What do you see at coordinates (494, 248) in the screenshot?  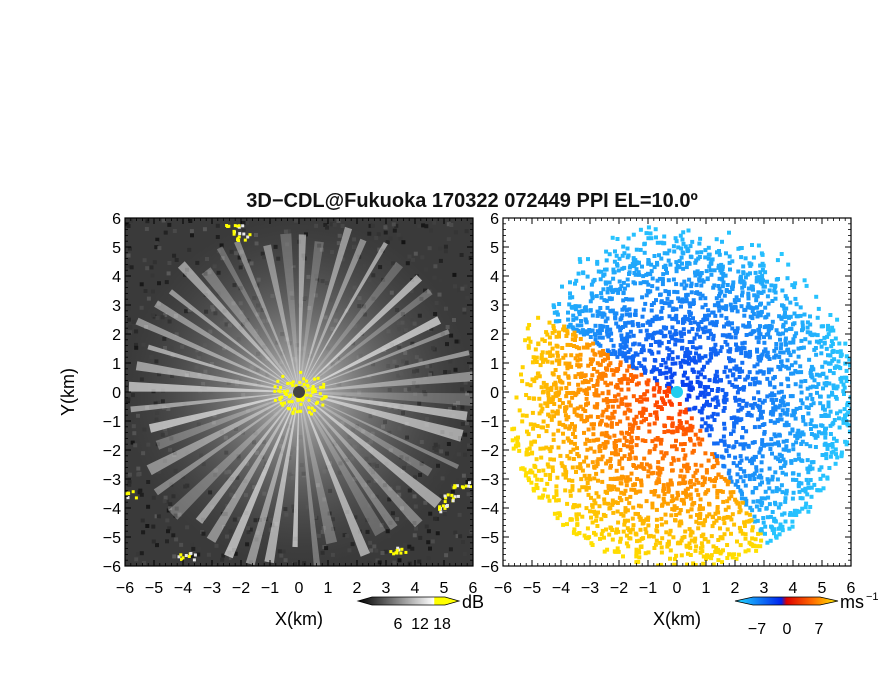 I see `y-tick-label: 5` at bounding box center [494, 248].